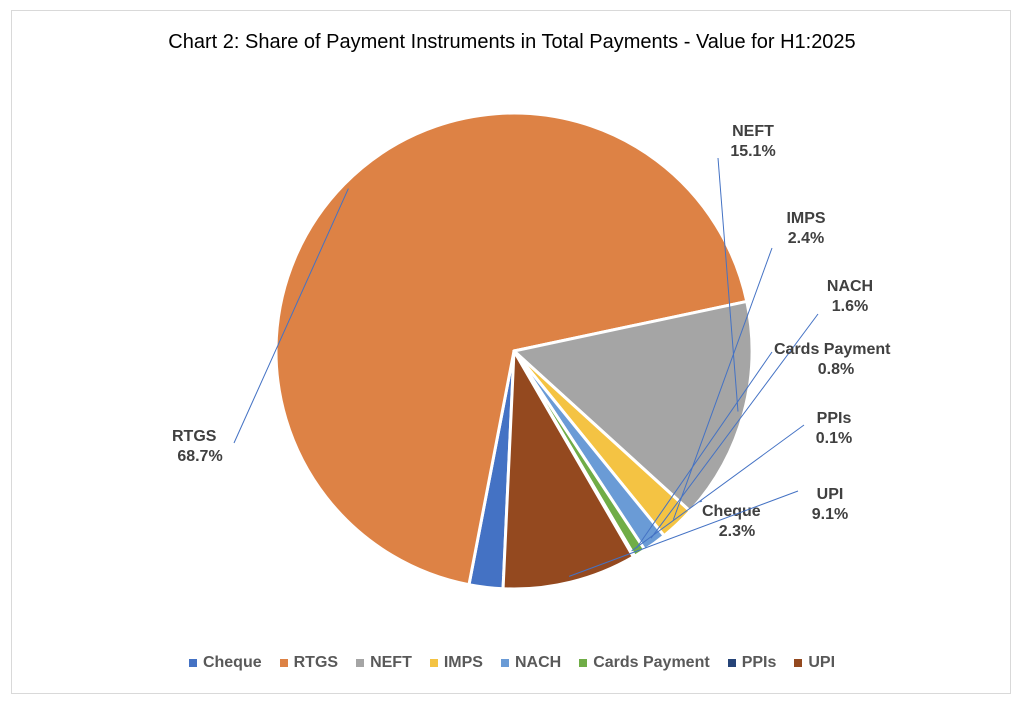 The image size is (1024, 707). I want to click on slice-value-upi: 9.1%, so click(830, 514).